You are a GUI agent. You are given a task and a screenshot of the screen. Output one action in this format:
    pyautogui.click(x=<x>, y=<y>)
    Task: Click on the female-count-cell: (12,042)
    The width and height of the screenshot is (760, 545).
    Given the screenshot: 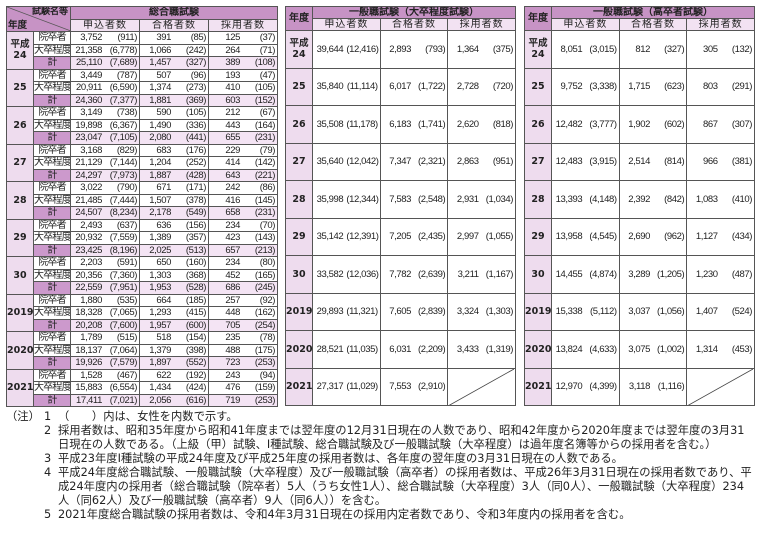 What is the action you would take?
    pyautogui.click(x=363, y=161)
    